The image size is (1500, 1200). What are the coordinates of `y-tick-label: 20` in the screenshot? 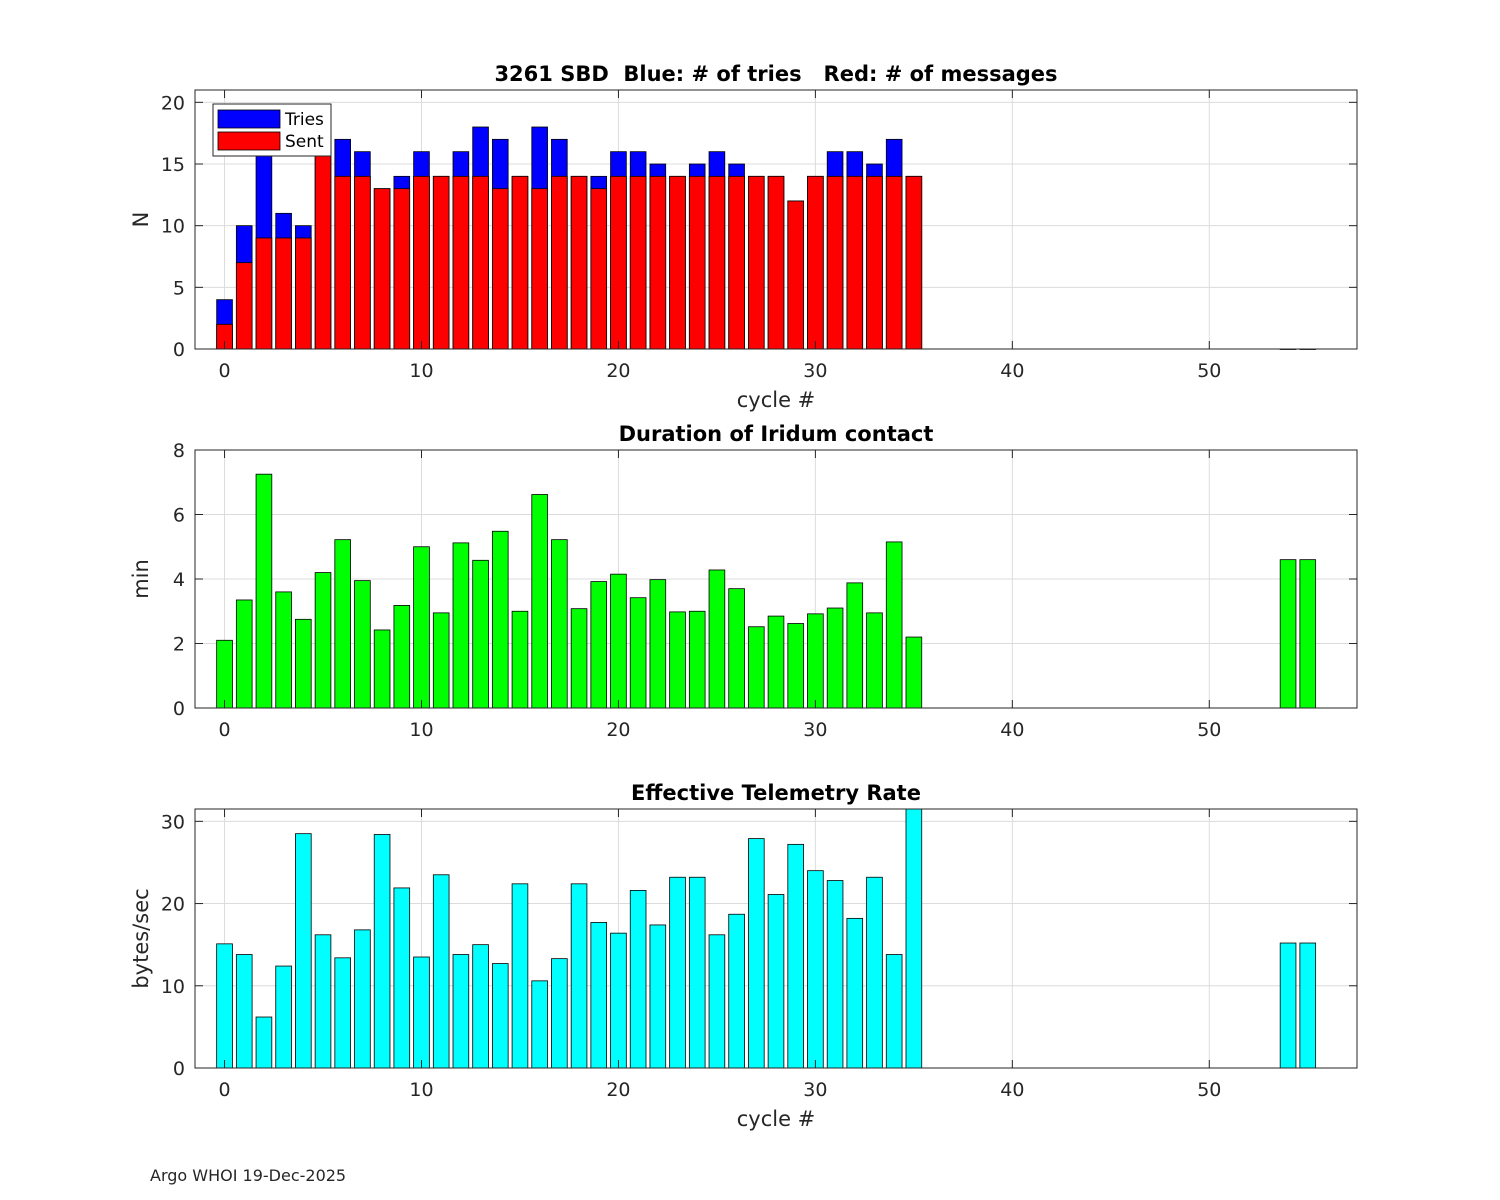 It's located at (173, 905).